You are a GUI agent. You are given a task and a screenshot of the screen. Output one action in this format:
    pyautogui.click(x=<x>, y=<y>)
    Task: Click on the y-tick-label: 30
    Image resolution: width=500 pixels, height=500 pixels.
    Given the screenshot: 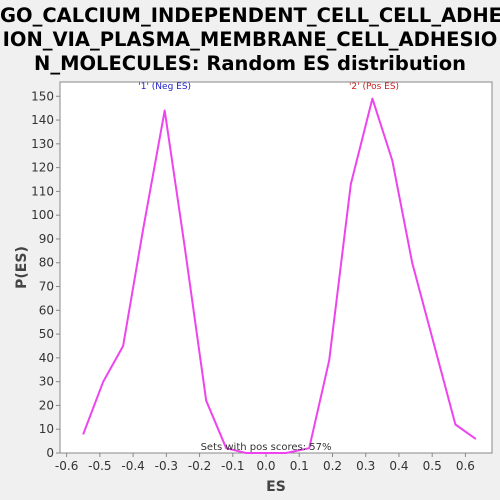 What is the action you would take?
    pyautogui.click(x=46, y=382)
    